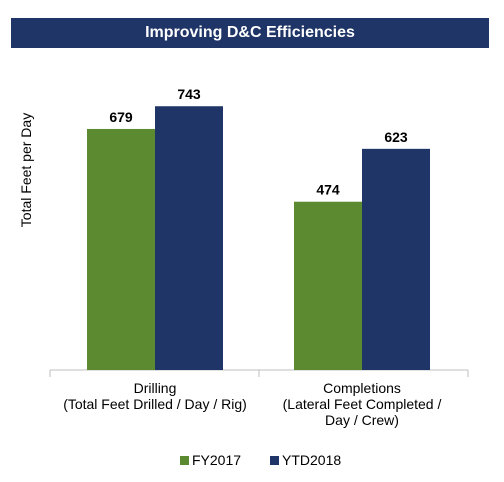 The width and height of the screenshot is (504, 482). I want to click on legend-label-ytd2018: YTD2018, so click(311, 460).